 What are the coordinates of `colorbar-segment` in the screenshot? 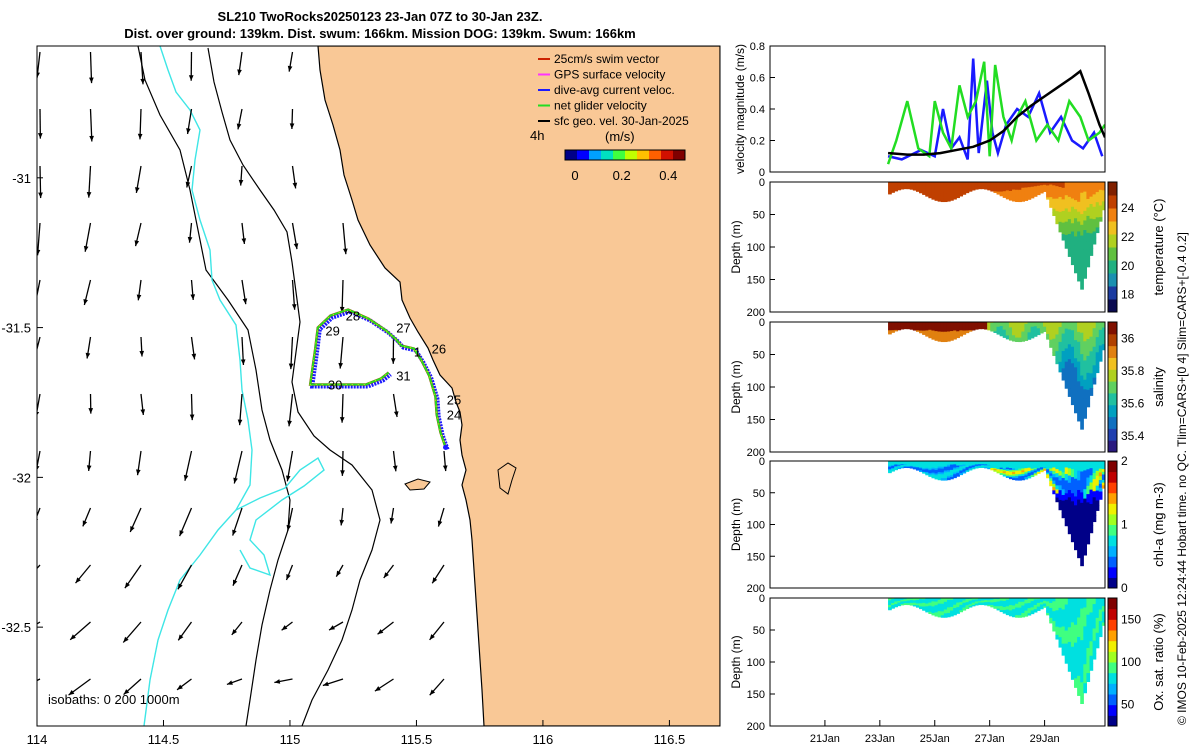 It's located at (1112, 477).